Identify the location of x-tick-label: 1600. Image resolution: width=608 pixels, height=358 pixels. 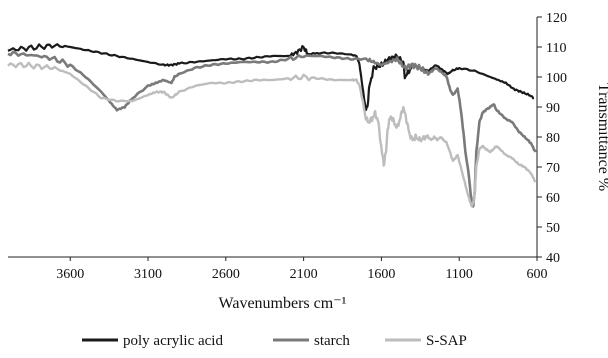
(381, 274).